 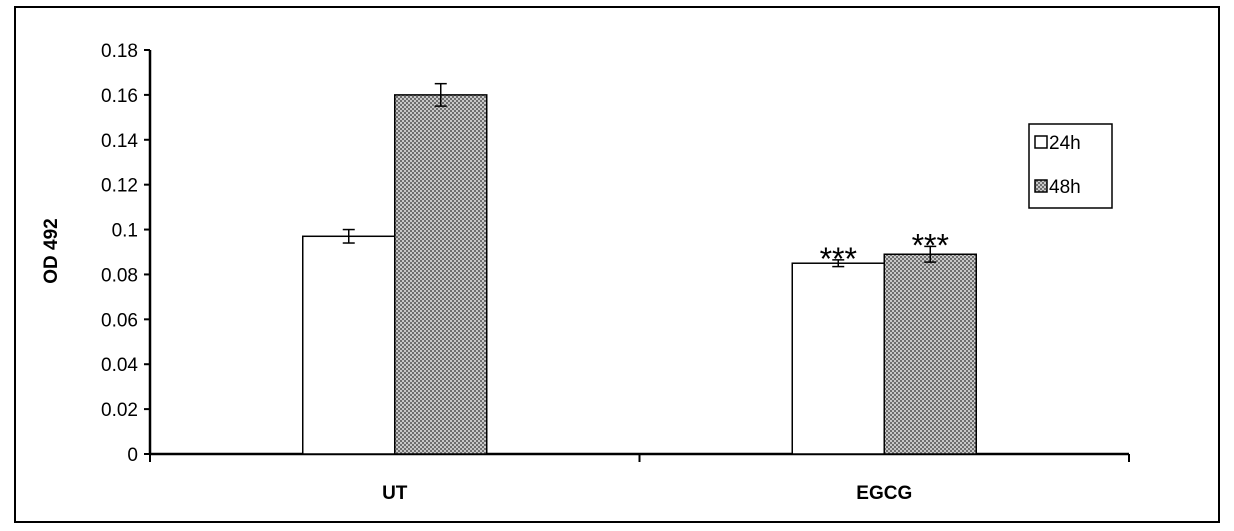 What do you see at coordinates (119, 410) in the screenshot?
I see `y-tick-label: 0.02` at bounding box center [119, 410].